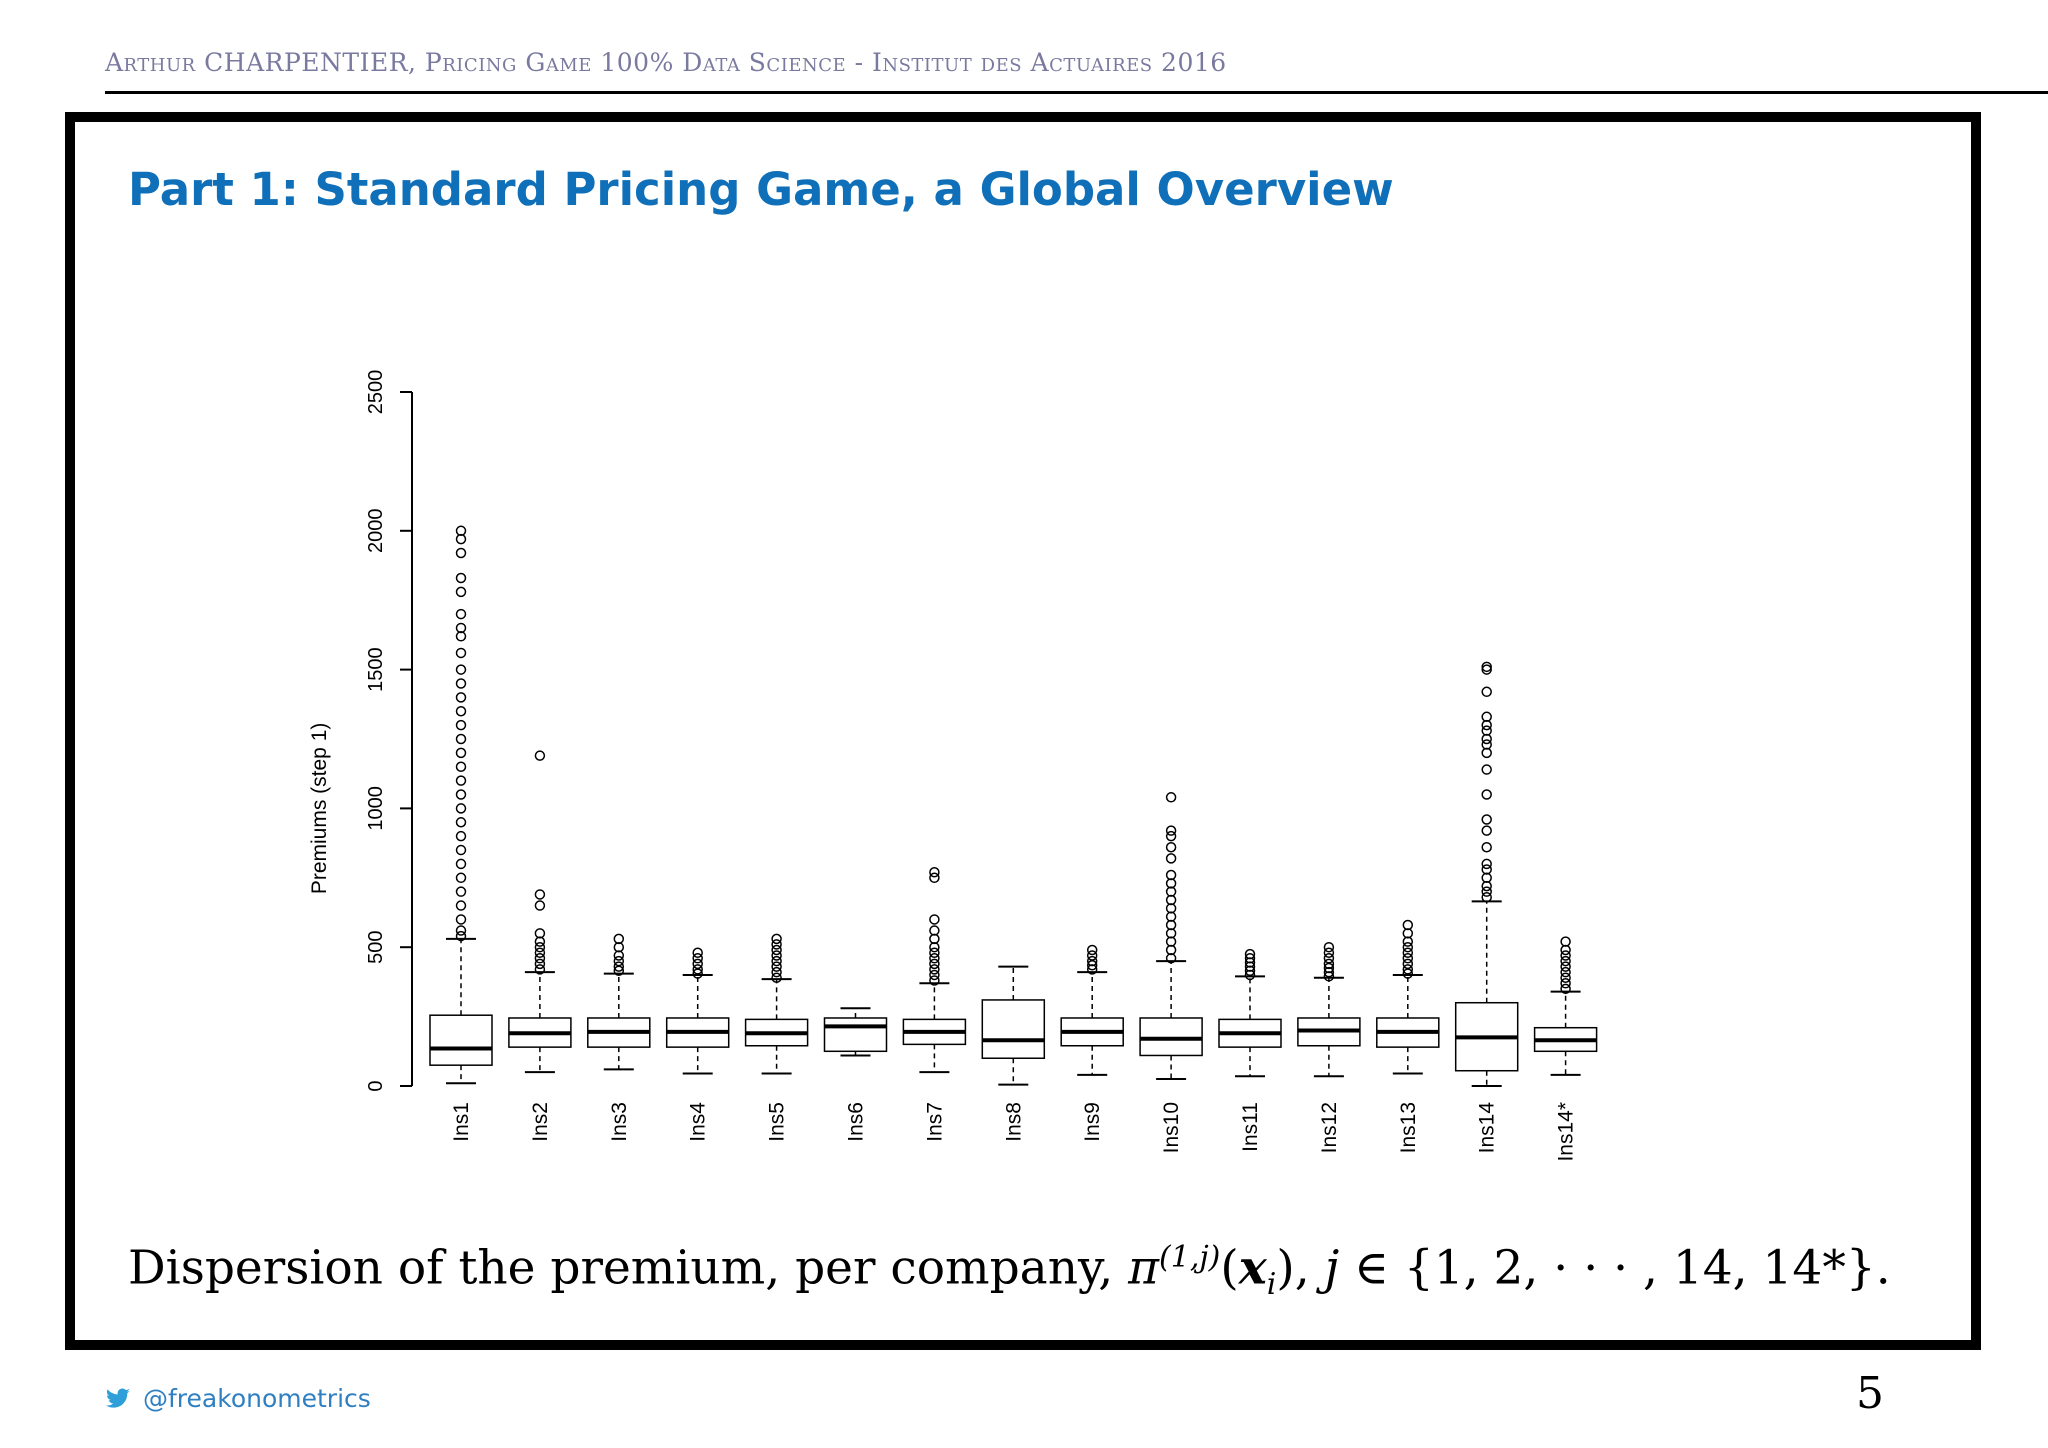 The height and width of the screenshot is (1448, 2048). What do you see at coordinates (376, 808) in the screenshot?
I see `y-tick-label: 1000` at bounding box center [376, 808].